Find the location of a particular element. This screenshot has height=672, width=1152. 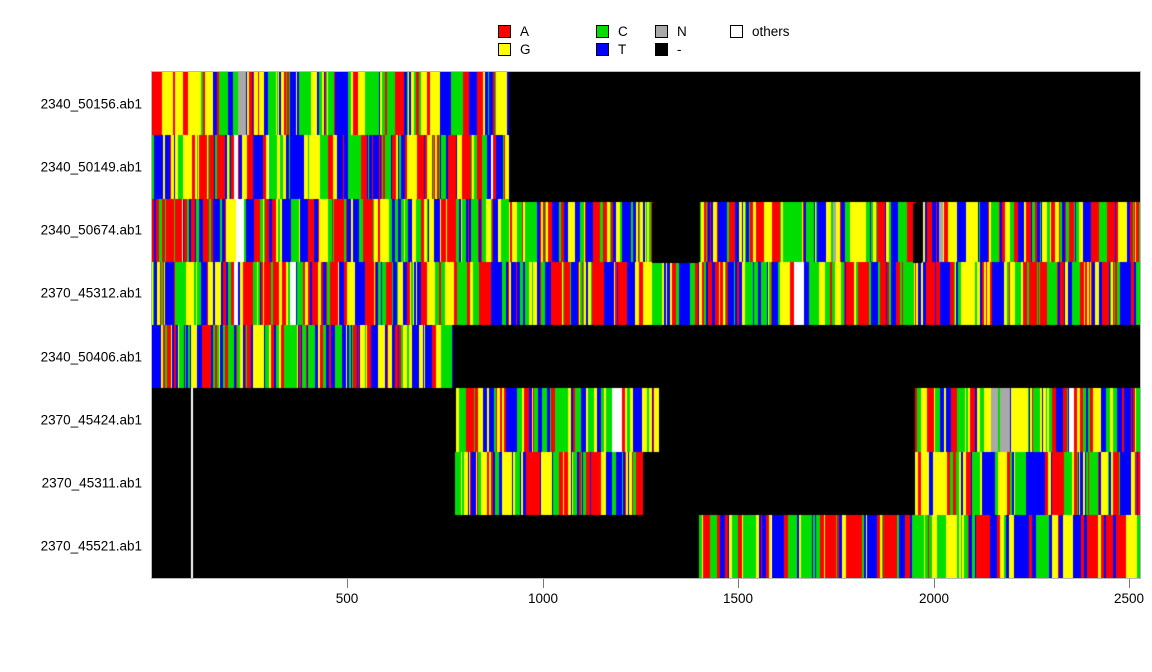

legend-item-others: others is located at coordinates (760, 31).